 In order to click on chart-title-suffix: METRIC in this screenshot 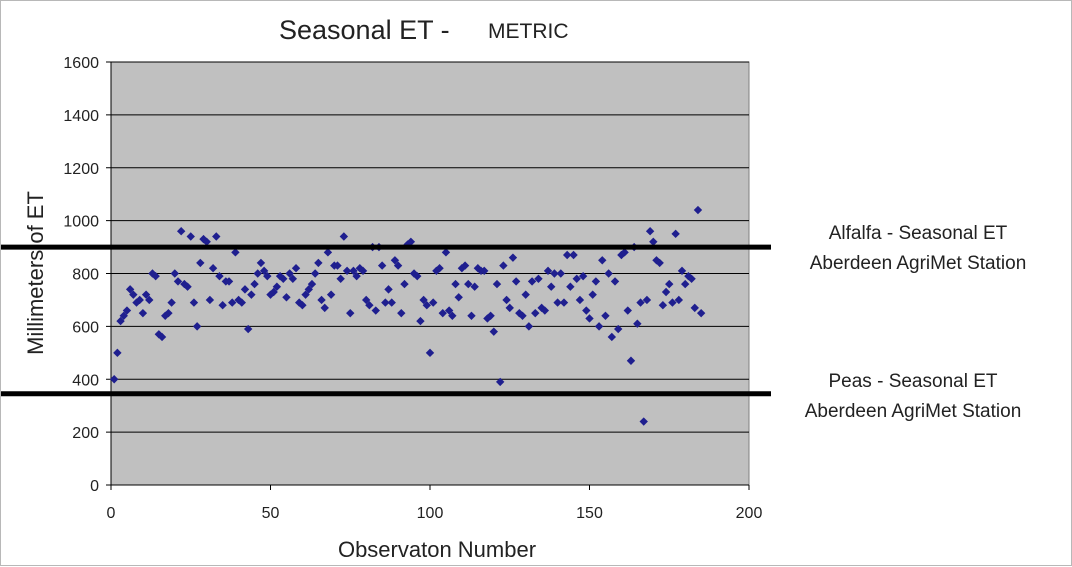, I will do `click(528, 31)`.